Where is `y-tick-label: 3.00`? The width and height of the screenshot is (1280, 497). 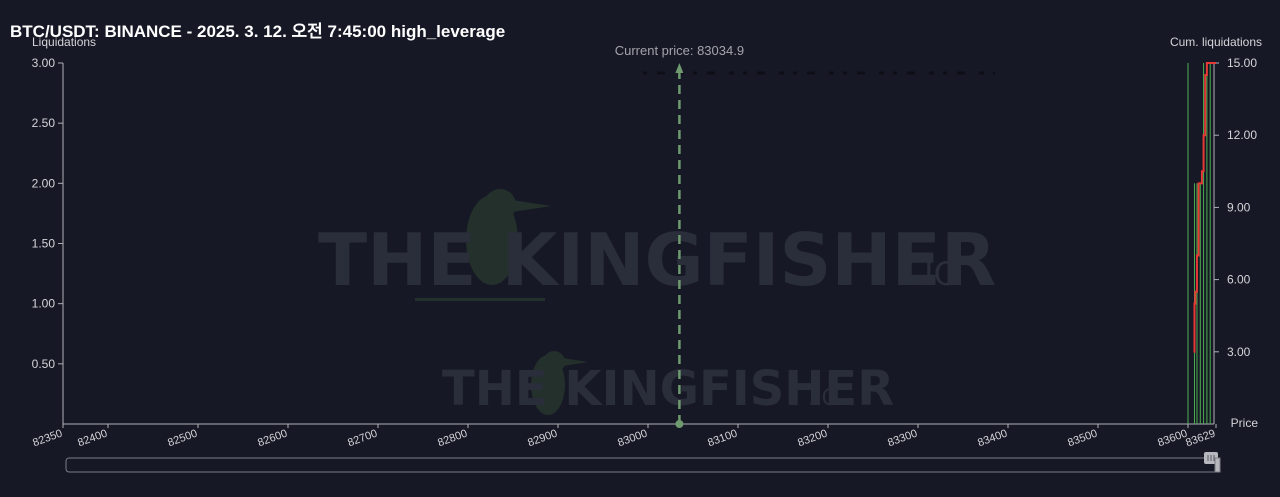
y-tick-label: 3.00 is located at coordinates (44, 63).